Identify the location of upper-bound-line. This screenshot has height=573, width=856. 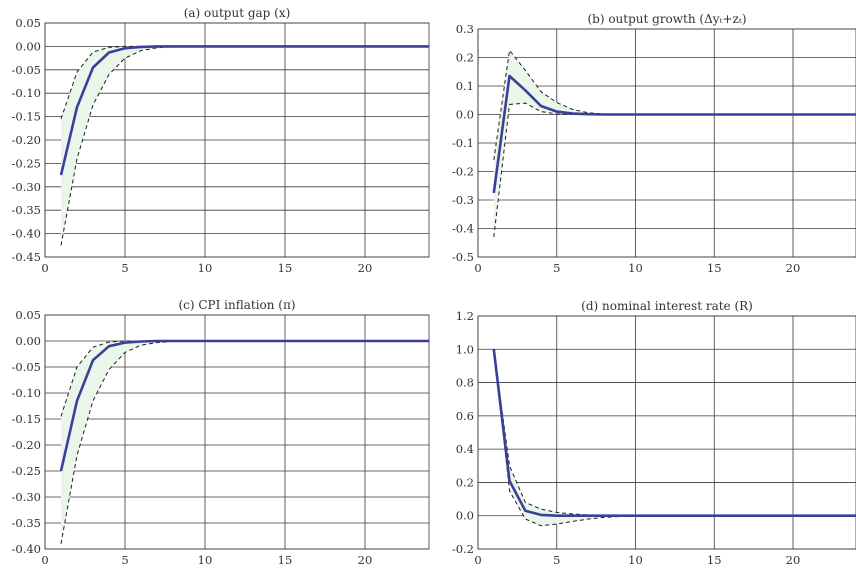
(674, 433).